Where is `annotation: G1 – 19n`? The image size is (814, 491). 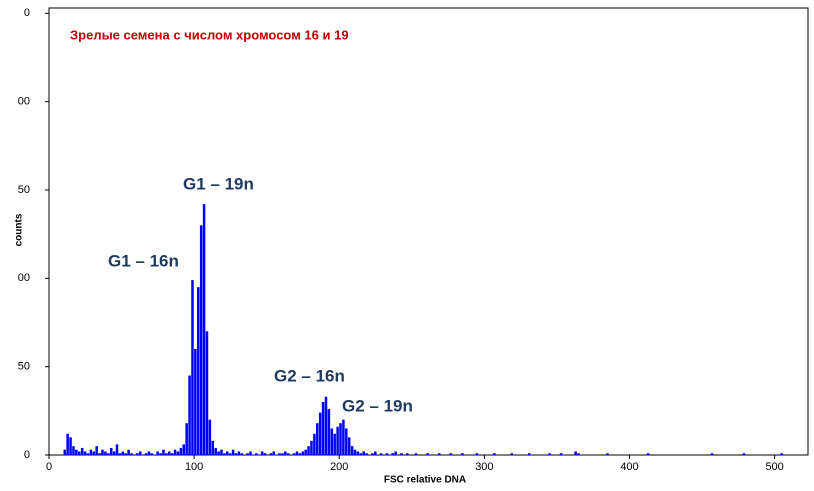
annotation: G1 – 19n is located at coordinates (218, 183).